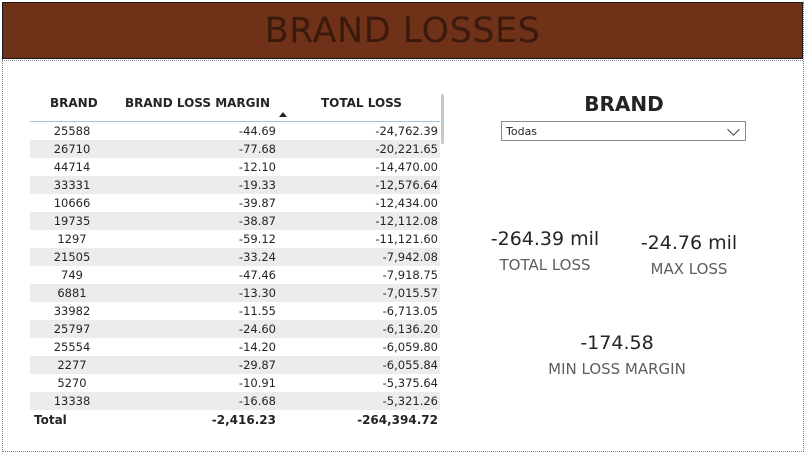 The width and height of the screenshot is (808, 456). What do you see at coordinates (624, 104) in the screenshot?
I see `brand-slicer-title: BRAND` at bounding box center [624, 104].